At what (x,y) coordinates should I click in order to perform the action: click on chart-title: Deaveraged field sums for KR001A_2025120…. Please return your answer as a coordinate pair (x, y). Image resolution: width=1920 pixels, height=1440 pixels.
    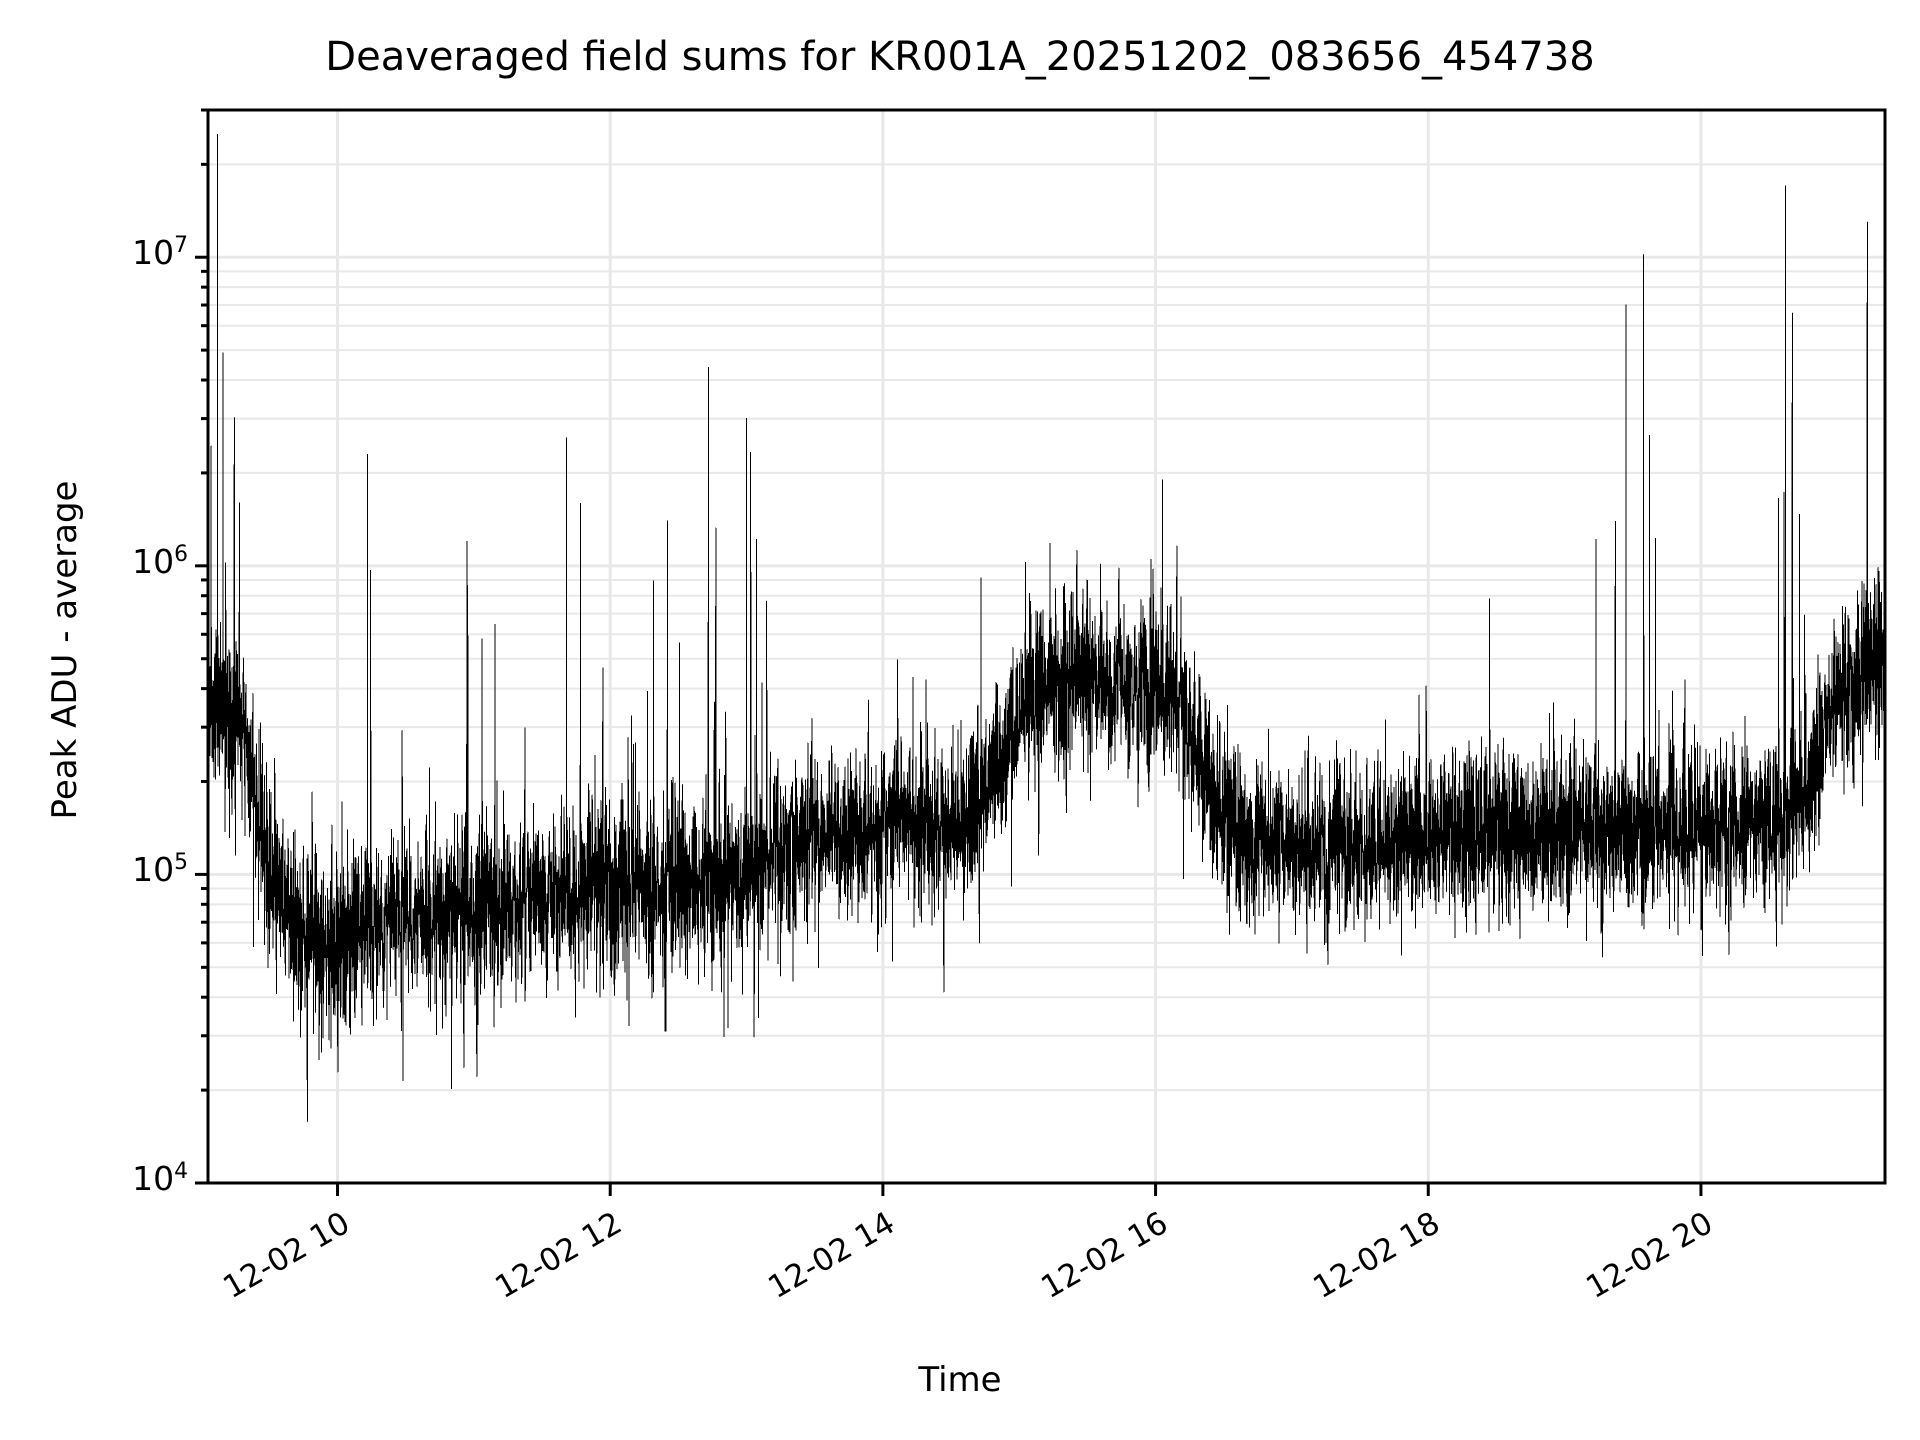
    Looking at the image, I should click on (960, 57).